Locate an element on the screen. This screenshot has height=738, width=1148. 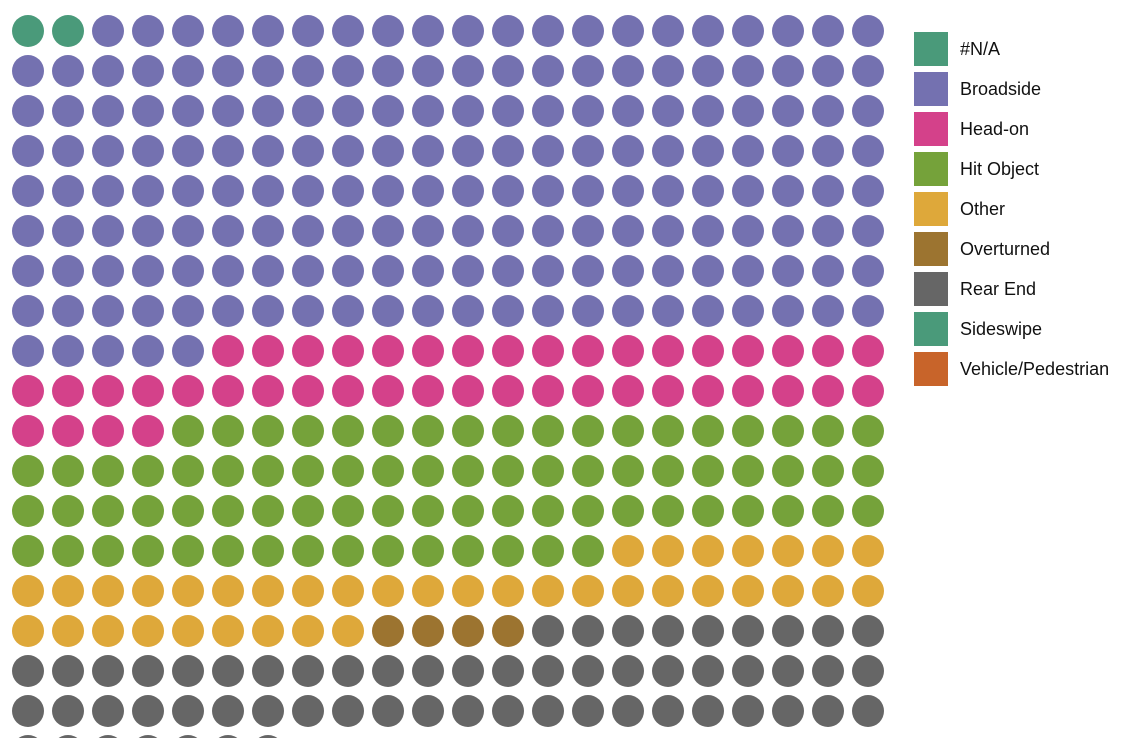
legend-label: Head-on is located at coordinates (995, 129).